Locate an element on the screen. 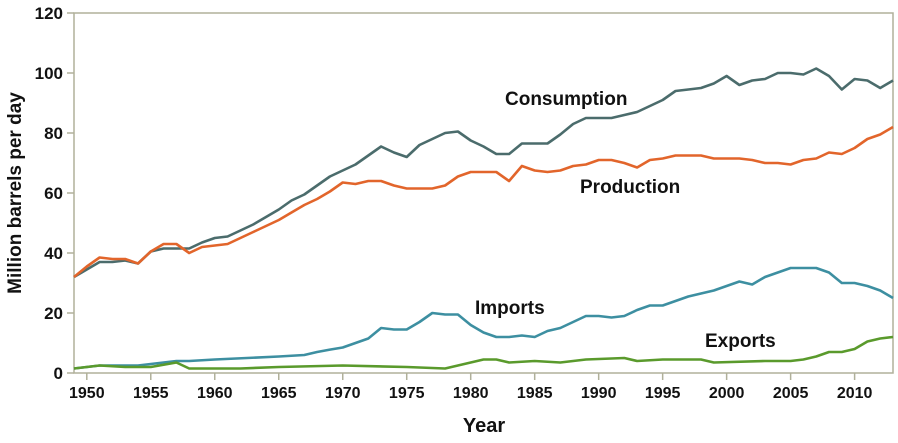  x-tick-label: 1965 is located at coordinates (279, 393).